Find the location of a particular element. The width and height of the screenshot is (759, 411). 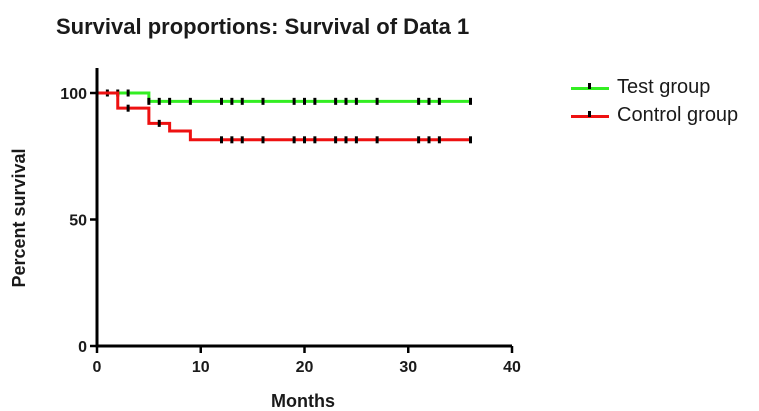

x-tick-label-0: 0 is located at coordinates (97, 367).